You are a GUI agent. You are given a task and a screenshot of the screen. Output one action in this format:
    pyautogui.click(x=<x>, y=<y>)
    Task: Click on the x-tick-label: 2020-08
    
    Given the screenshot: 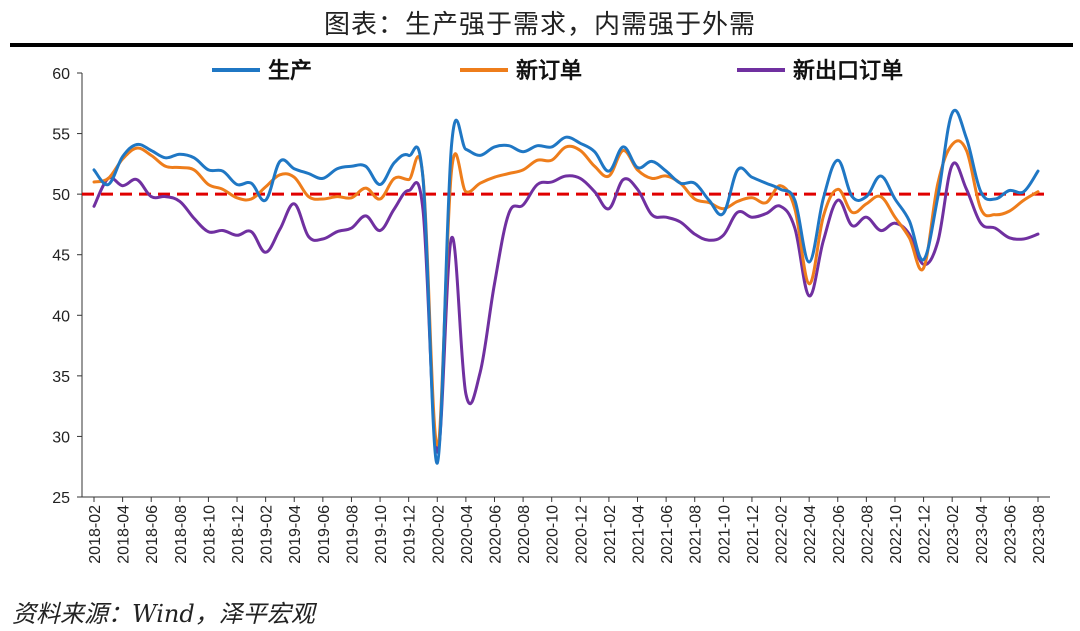 What is the action you would take?
    pyautogui.click(x=524, y=534)
    